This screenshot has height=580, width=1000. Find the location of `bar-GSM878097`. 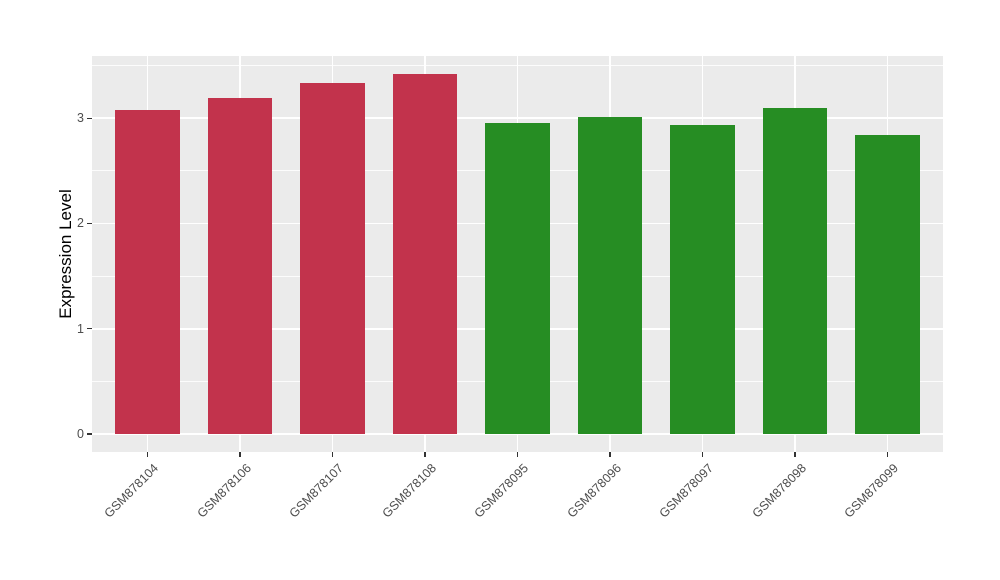

bar-GSM878097 is located at coordinates (702, 279).